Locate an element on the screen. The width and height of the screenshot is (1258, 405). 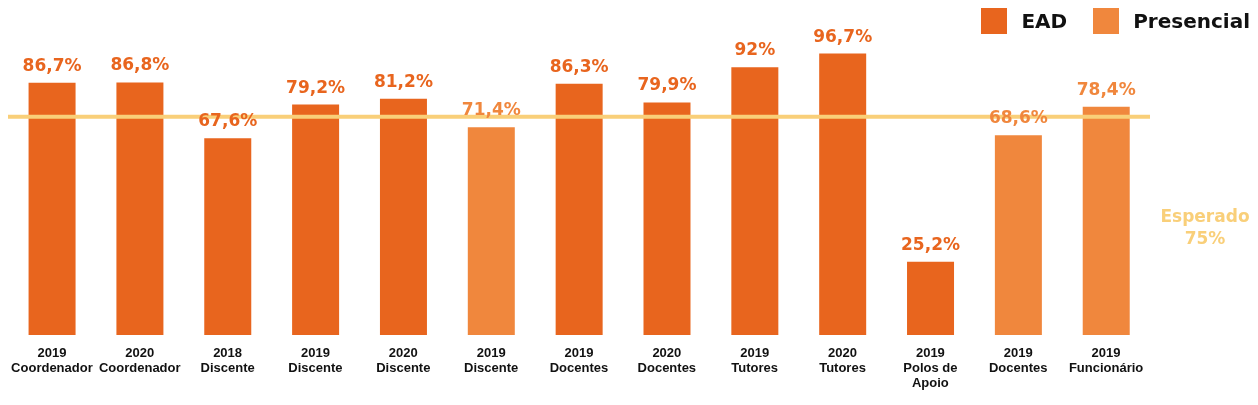
data-label: 71,4% is located at coordinates (491, 109).